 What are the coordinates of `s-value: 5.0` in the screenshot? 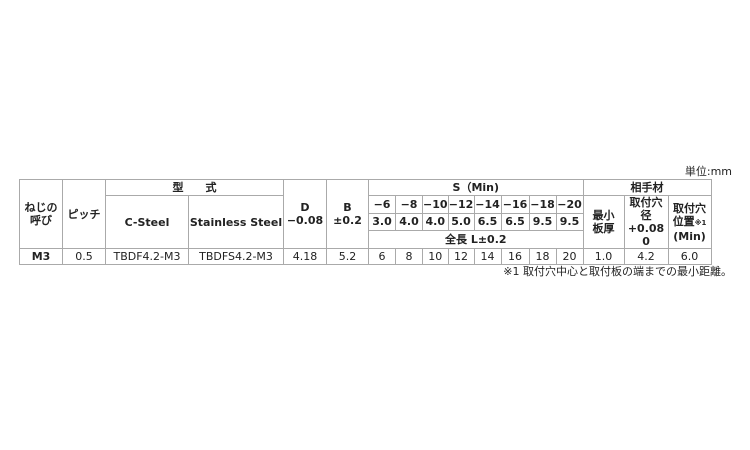 It's located at (461, 222).